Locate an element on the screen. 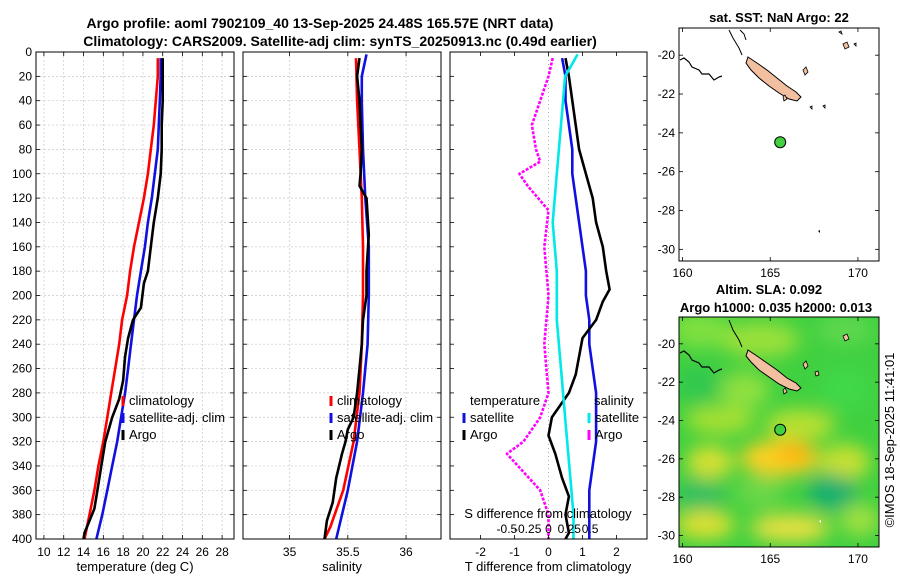 The height and width of the screenshot is (580, 900). y-tick-label: 80 is located at coordinates (26, 149).